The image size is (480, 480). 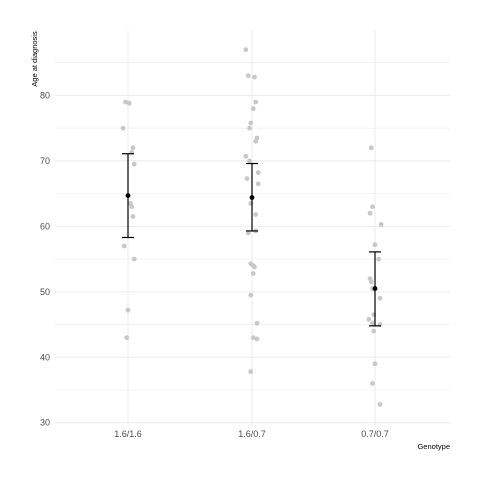 What do you see at coordinates (433, 446) in the screenshot?
I see `x-axis-title: Genotype` at bounding box center [433, 446].